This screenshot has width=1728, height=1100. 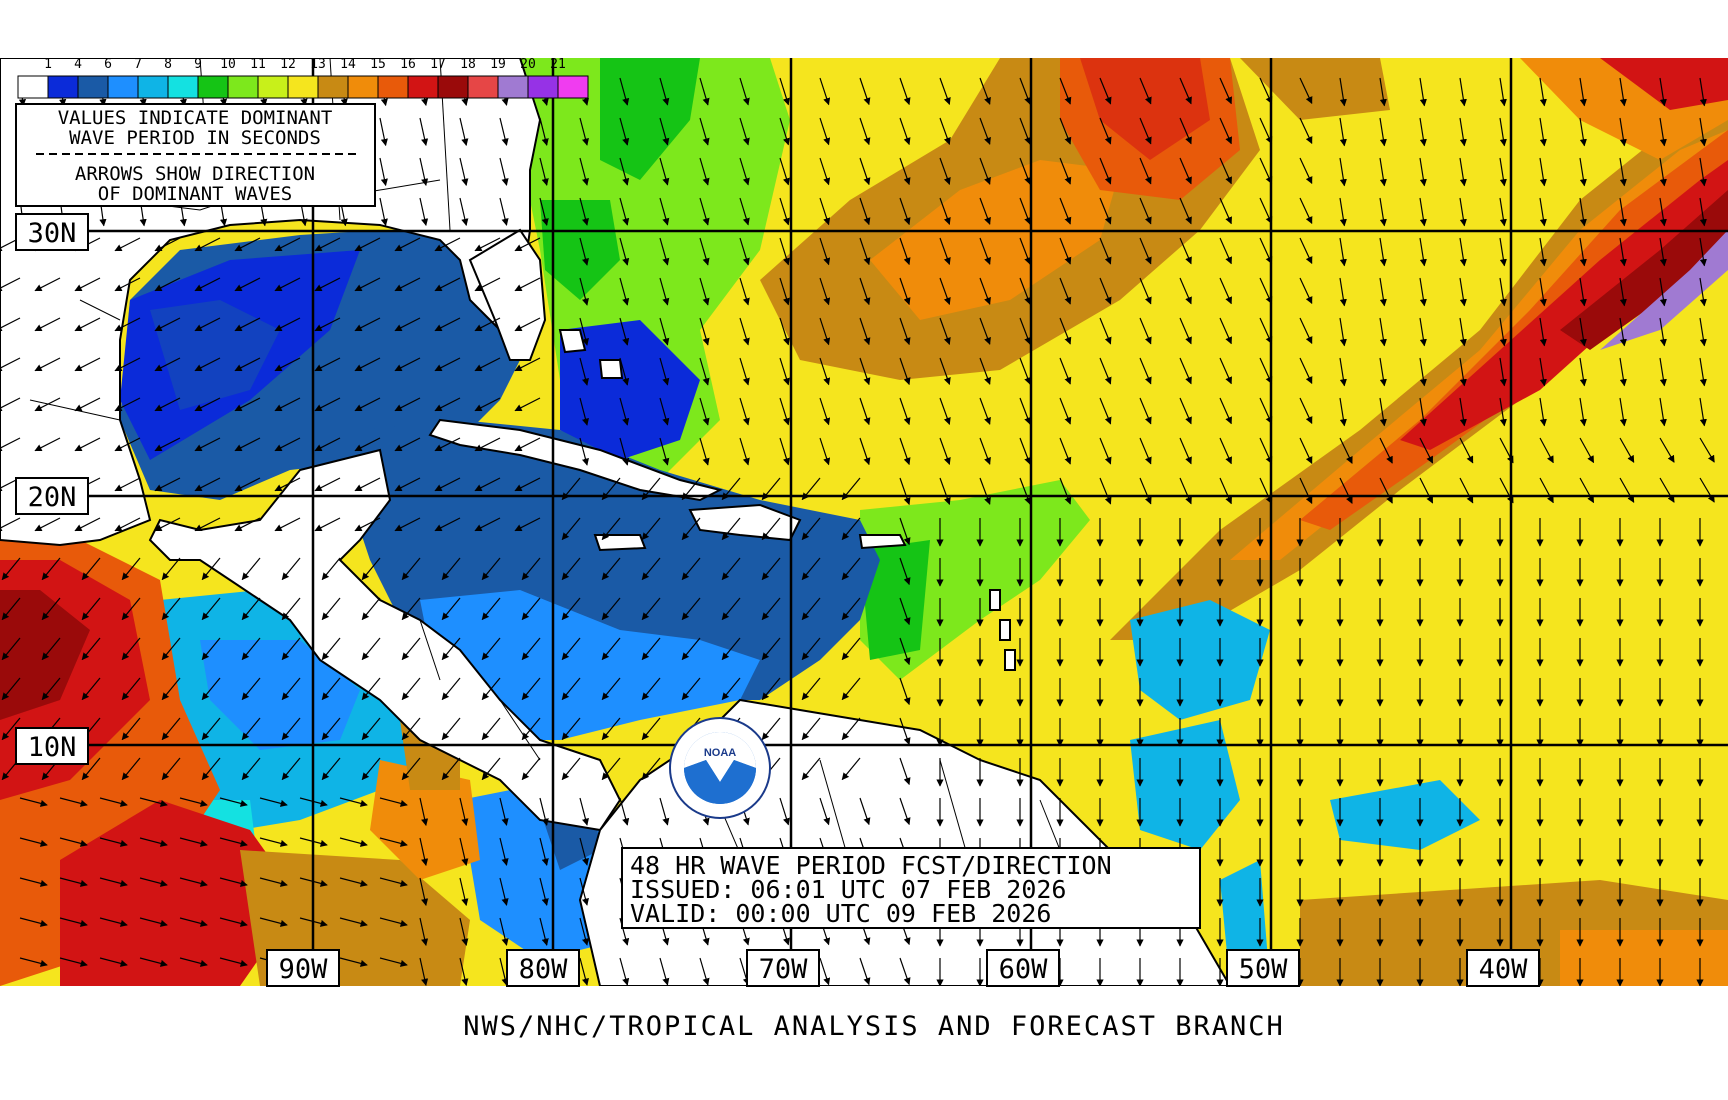 I want to click on land-lesser-antilles, so click(x=1002, y=630).